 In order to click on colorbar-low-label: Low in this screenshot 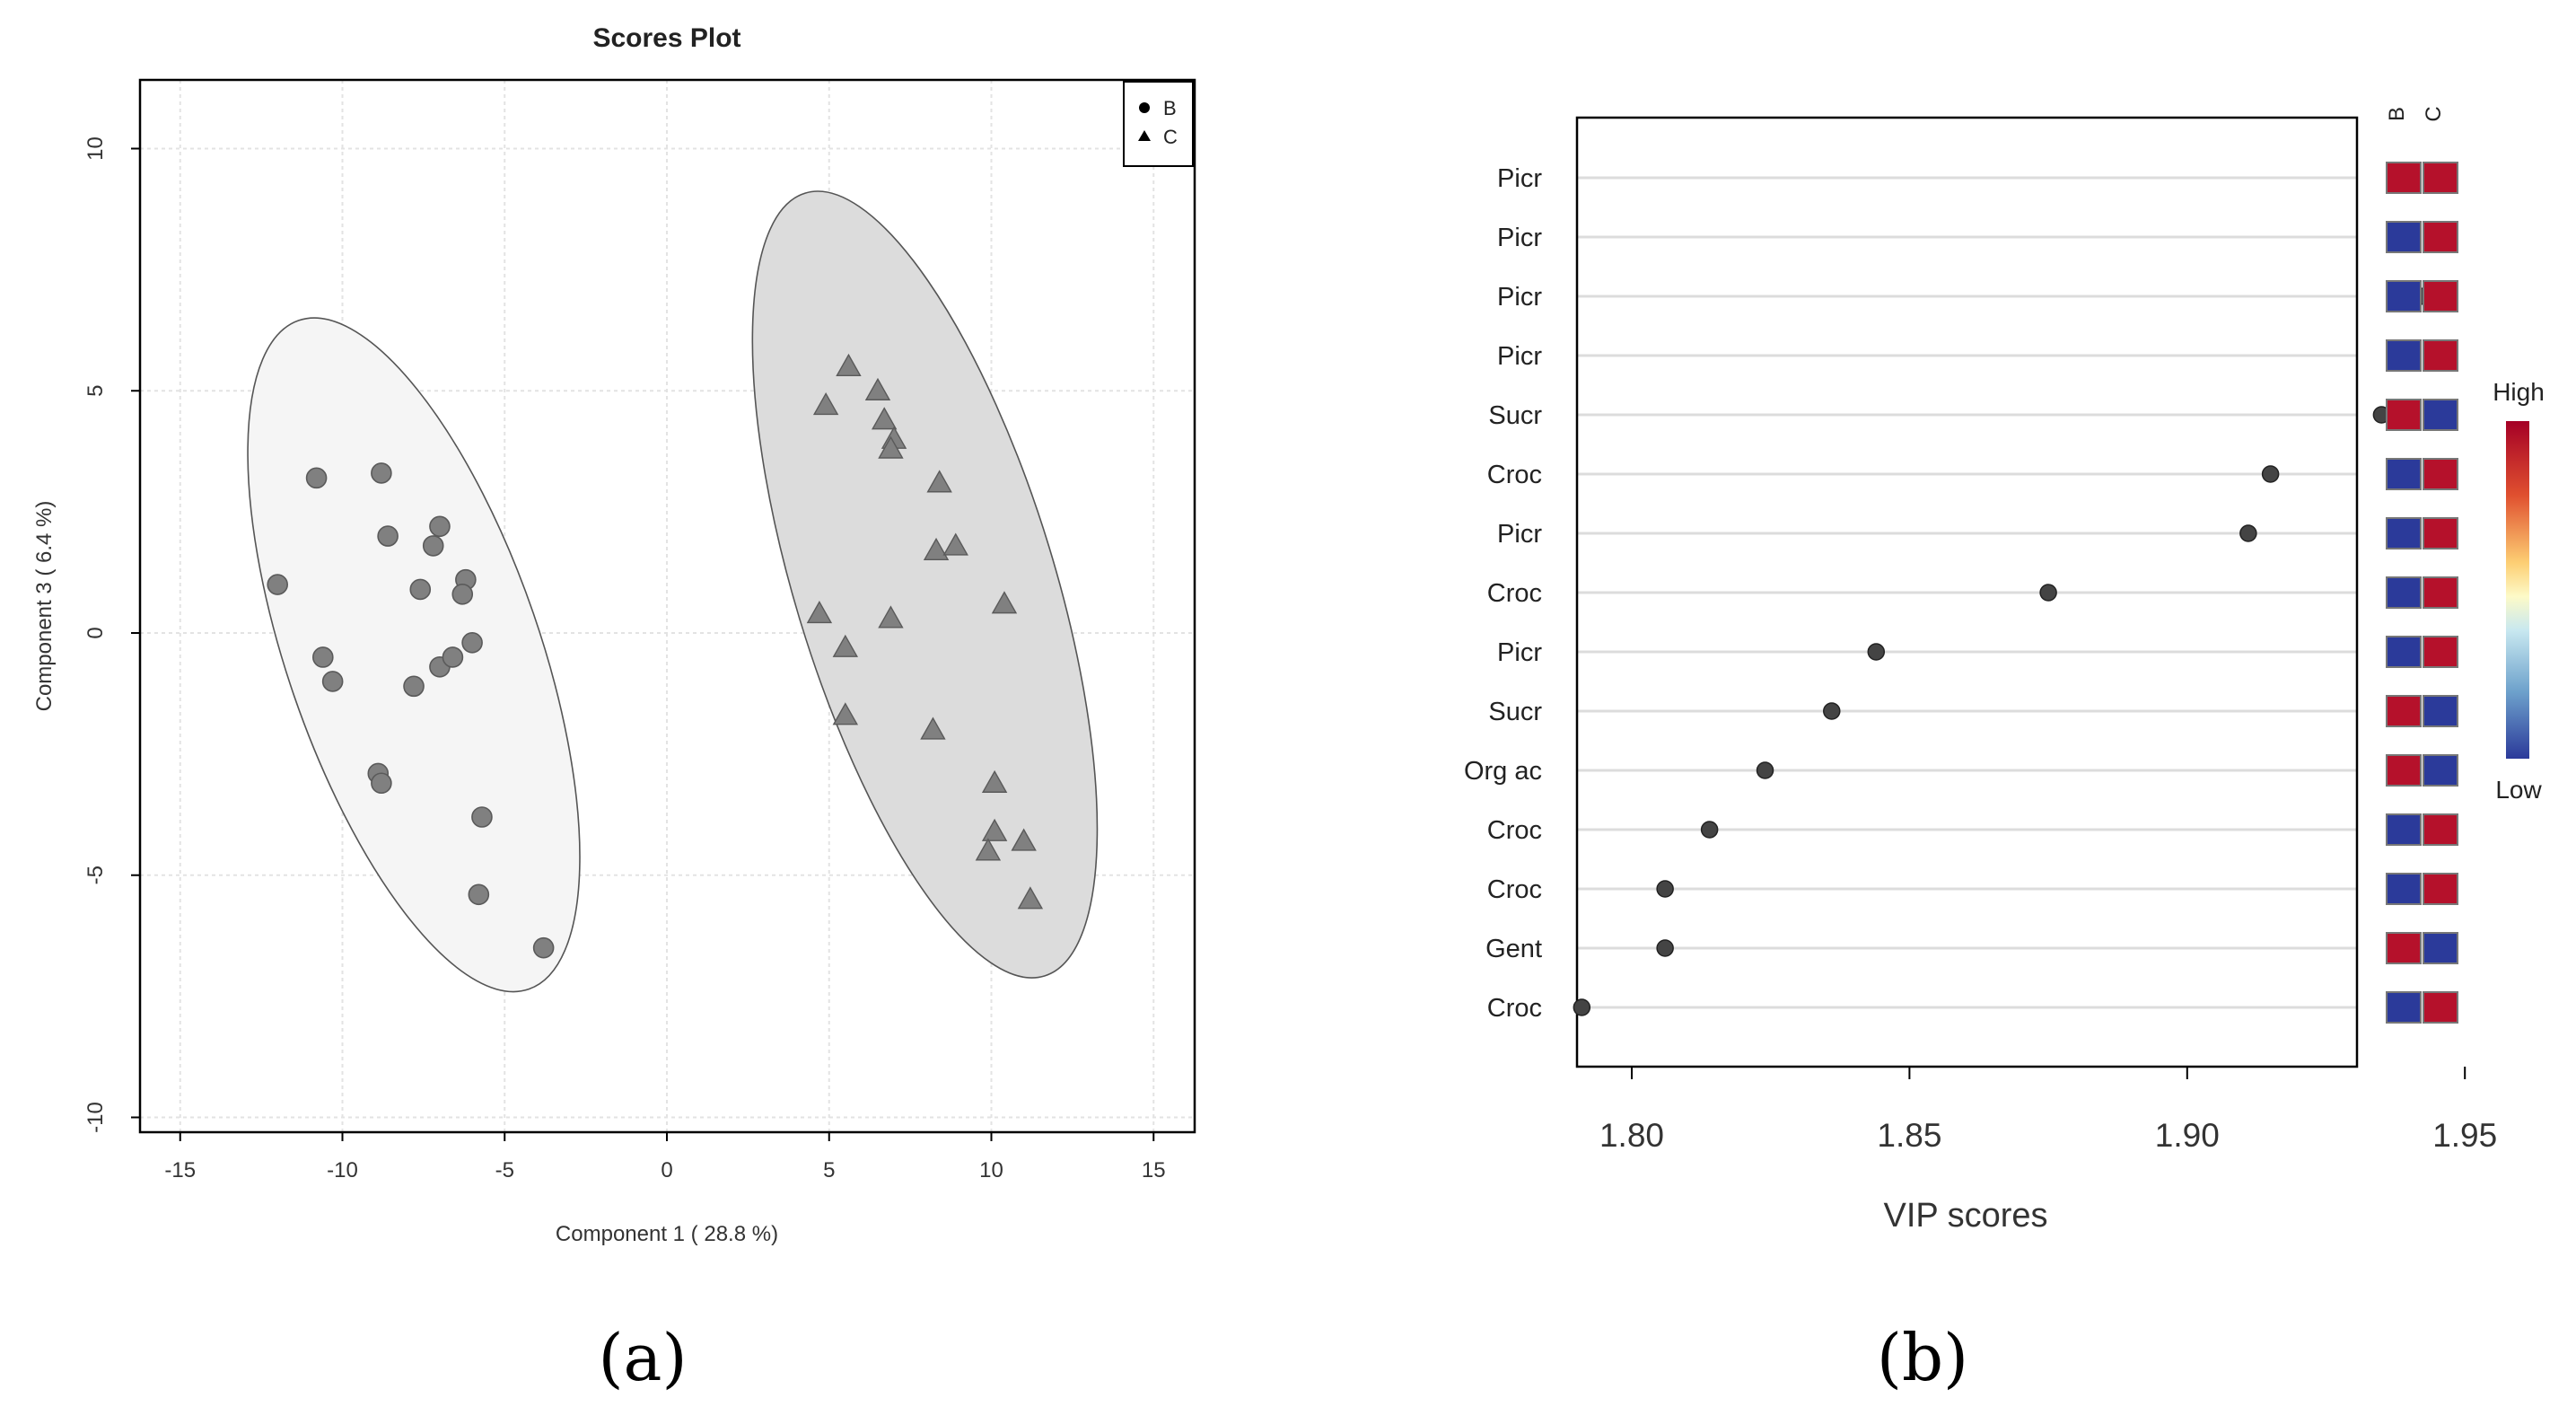, I will do `click(2518, 790)`.